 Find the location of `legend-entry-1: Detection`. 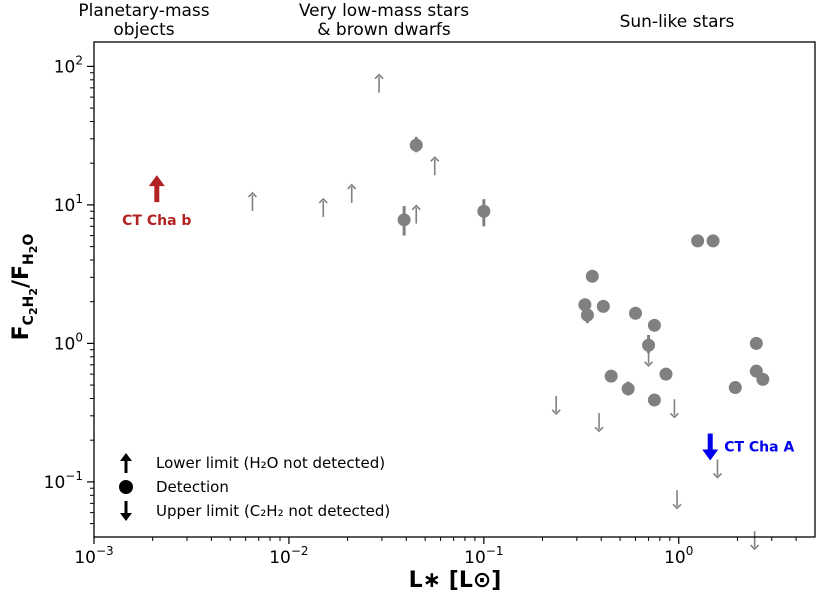

legend-entry-1: Detection is located at coordinates (174, 487).